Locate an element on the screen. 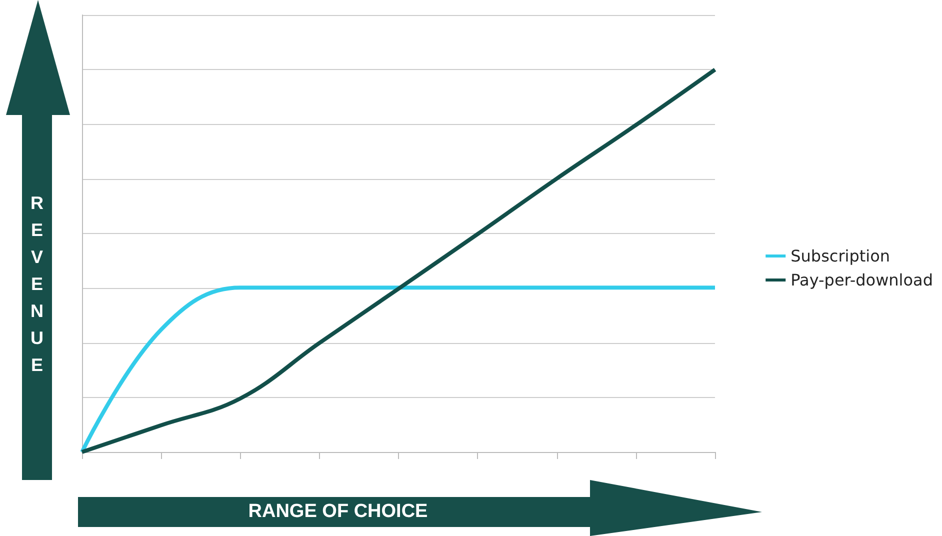  legend-label: Pay-per-download is located at coordinates (861, 280).